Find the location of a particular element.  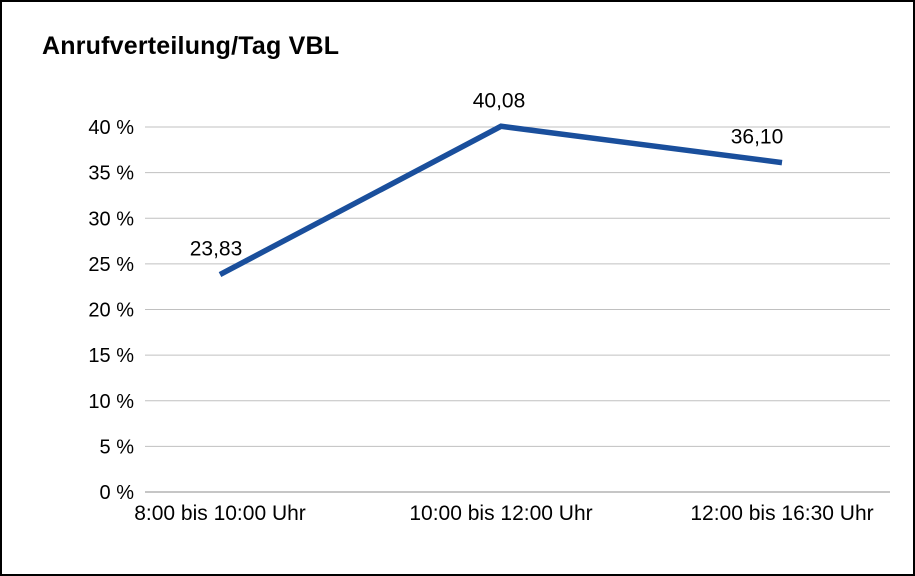

x-category-label: 8:00 bis 10:00 Uhr is located at coordinates (220, 513).